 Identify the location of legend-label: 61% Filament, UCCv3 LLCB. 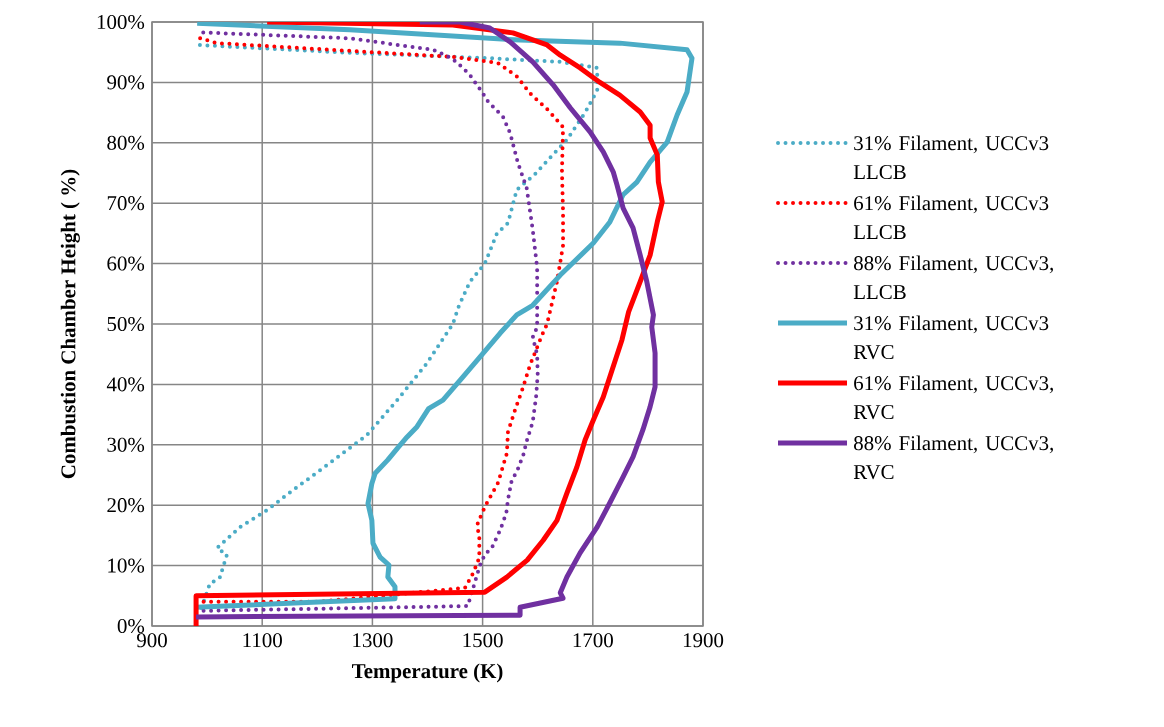
(951, 217).